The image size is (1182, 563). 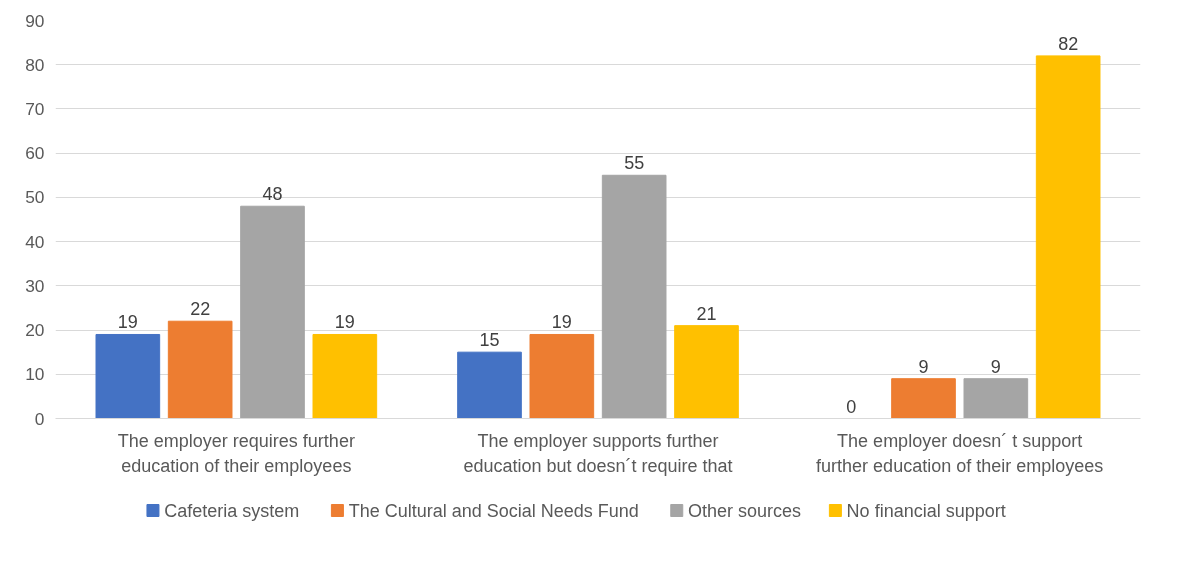 I want to click on data-label: 15, so click(x=489, y=340).